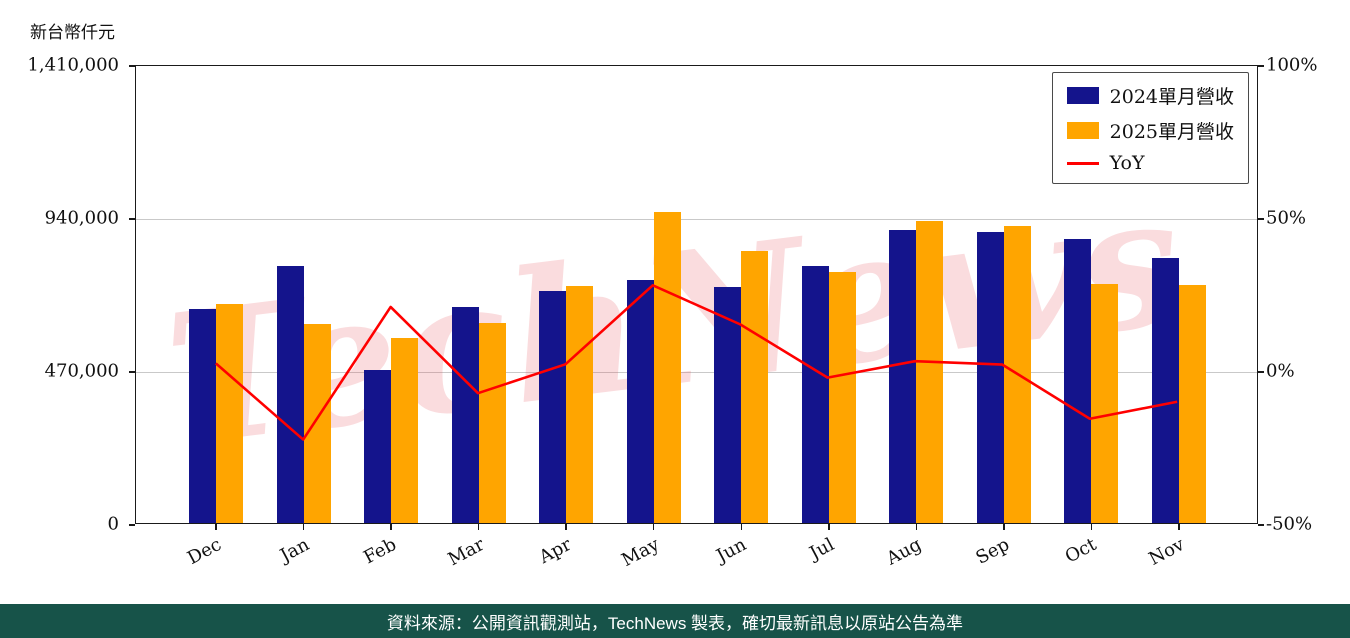 This screenshot has height=638, width=1350. What do you see at coordinates (204, 552) in the screenshot?
I see `x-label-dec: Dec` at bounding box center [204, 552].